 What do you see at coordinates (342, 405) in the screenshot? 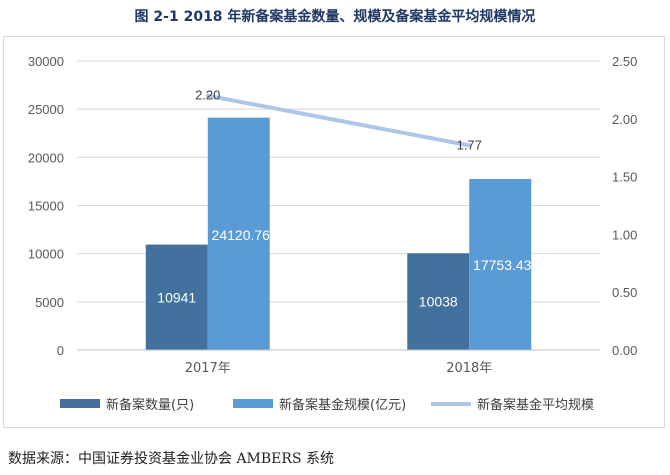
I see `legend-label: 新备案基金规模(亿元)` at bounding box center [342, 405].